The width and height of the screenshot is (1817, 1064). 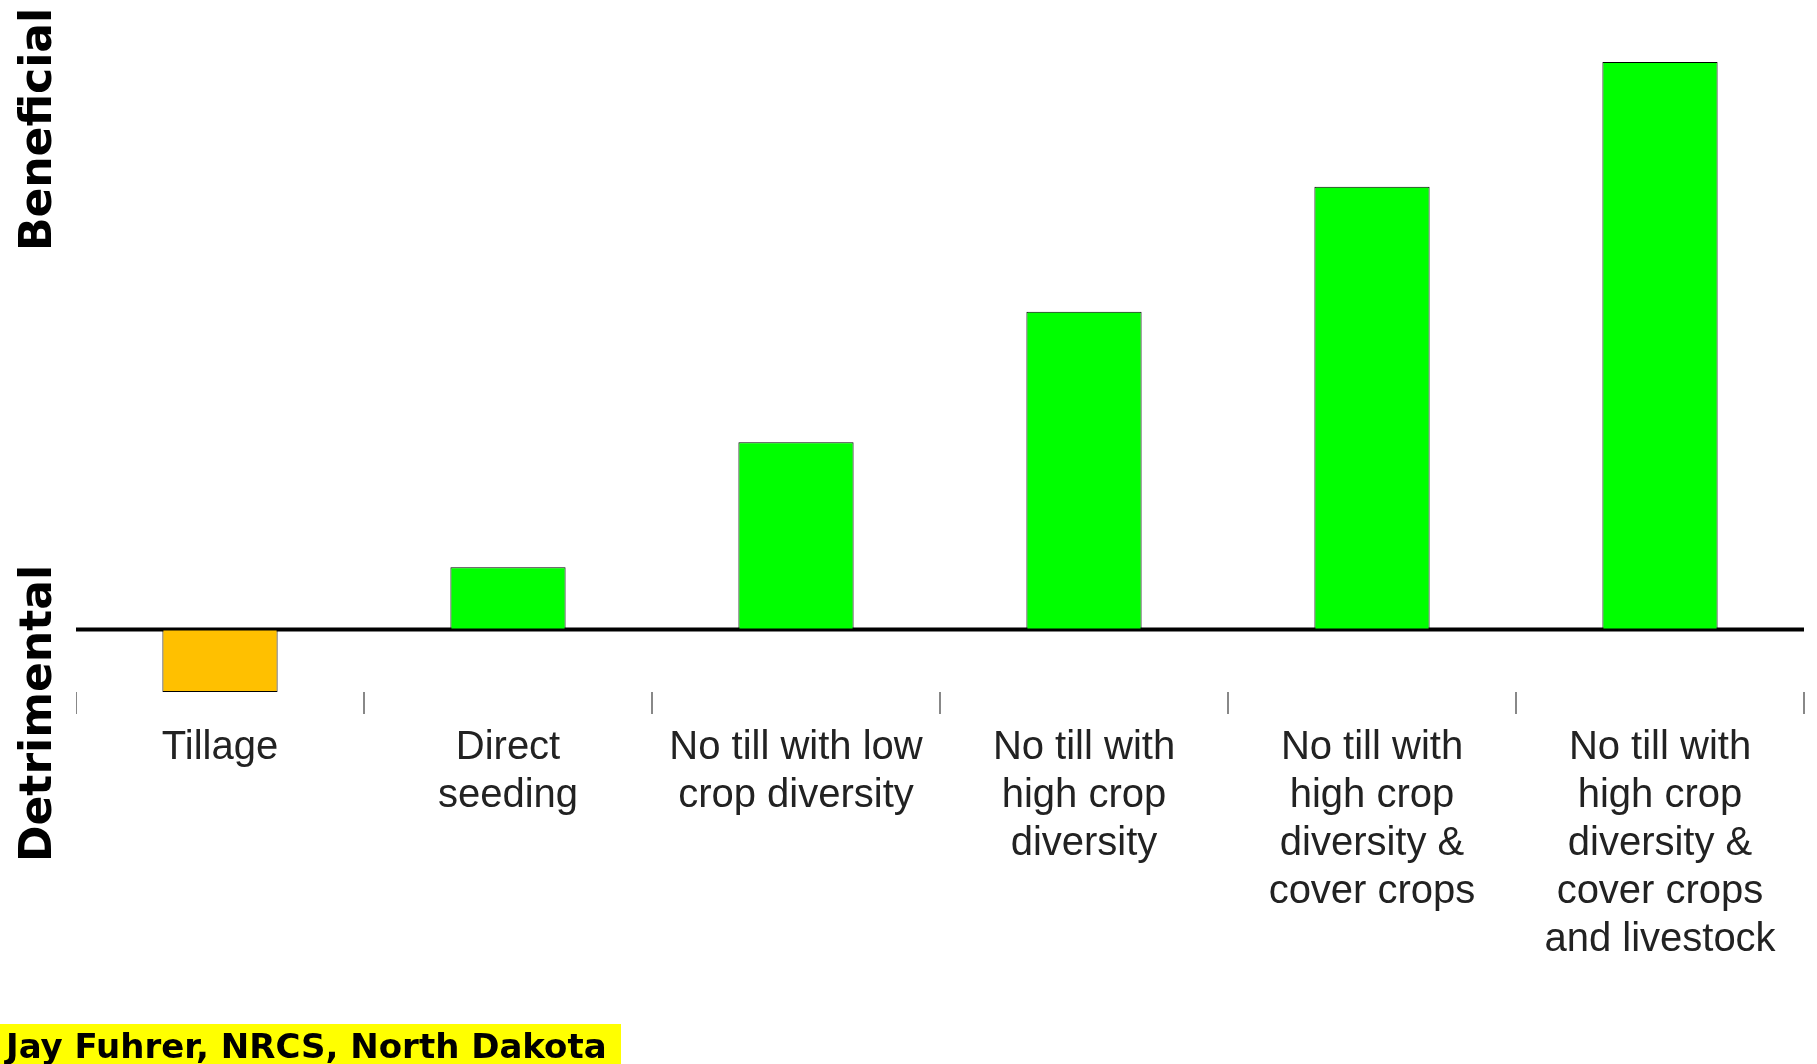 What do you see at coordinates (35, 713) in the screenshot?
I see `text: Detrimental` at bounding box center [35, 713].